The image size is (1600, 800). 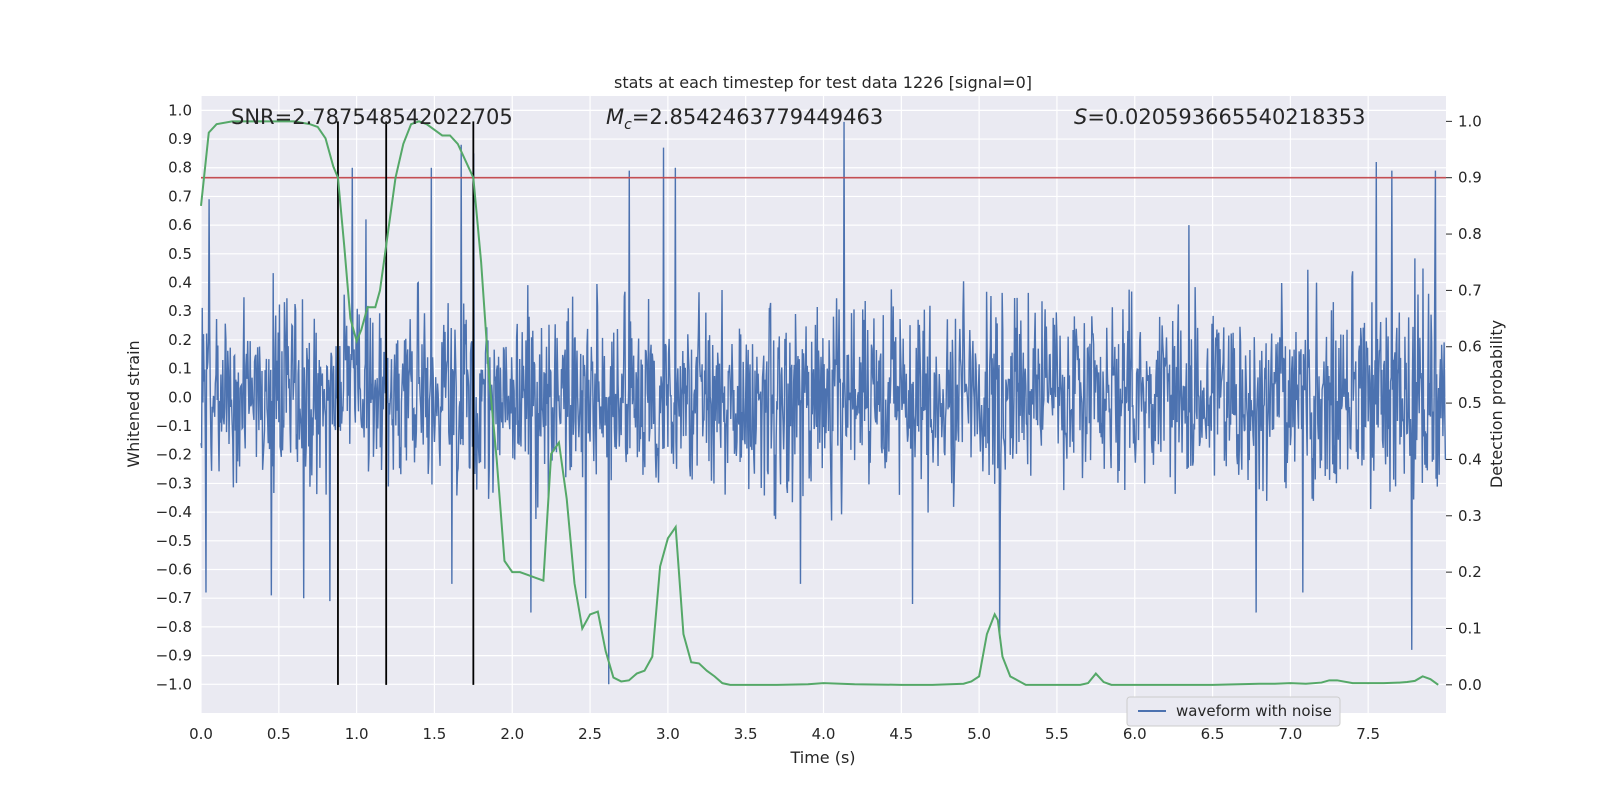 What do you see at coordinates (1226, 117) in the screenshot?
I see `s-value: =0.020593665540218353` at bounding box center [1226, 117].